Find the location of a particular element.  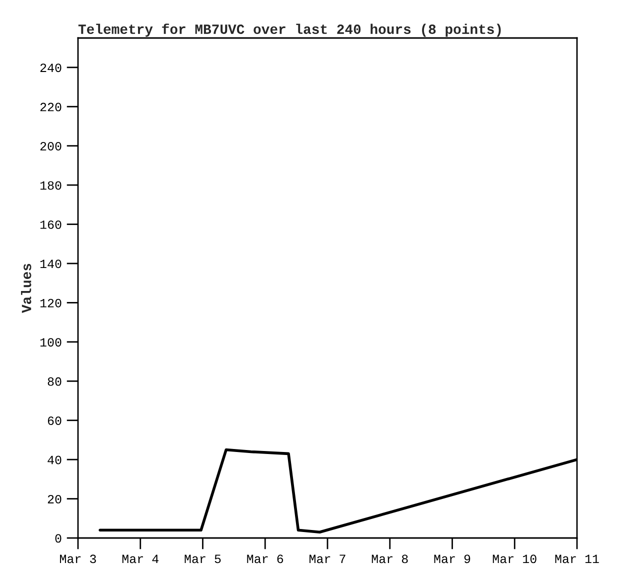

x-tick-label: Mar 5 is located at coordinates (202, 559).